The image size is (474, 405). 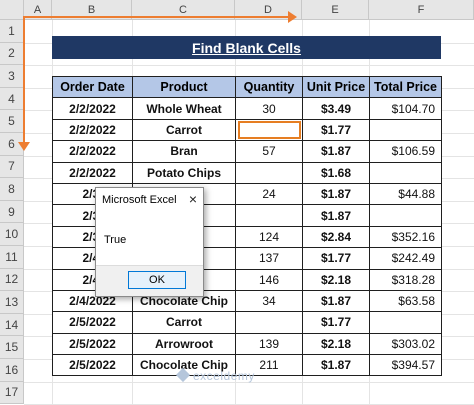 What do you see at coordinates (139, 200) in the screenshot?
I see `dialog-title: Microsoft Excel` at bounding box center [139, 200].